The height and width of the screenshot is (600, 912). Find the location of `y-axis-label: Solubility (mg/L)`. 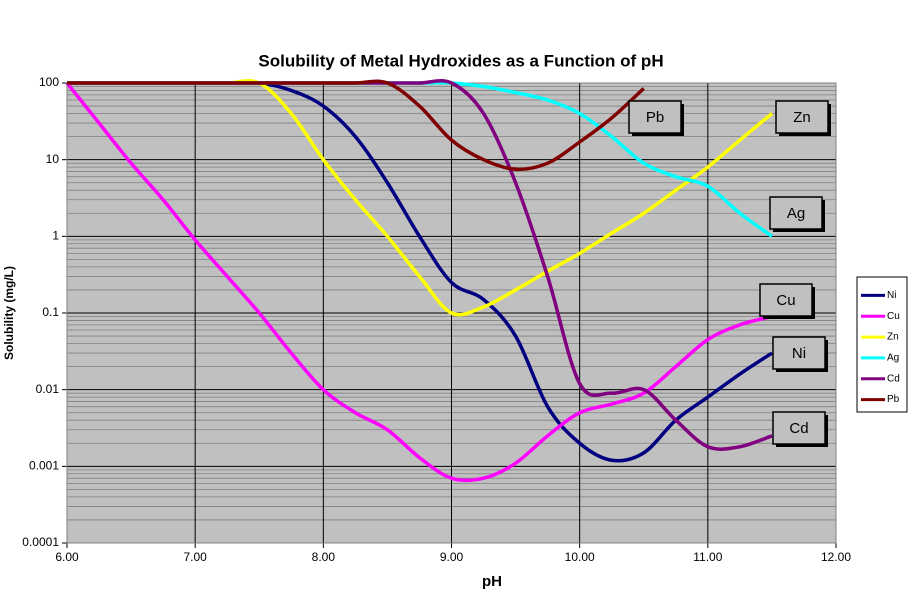

y-axis-label: Solubility (mg/L) is located at coordinates (9, 313).